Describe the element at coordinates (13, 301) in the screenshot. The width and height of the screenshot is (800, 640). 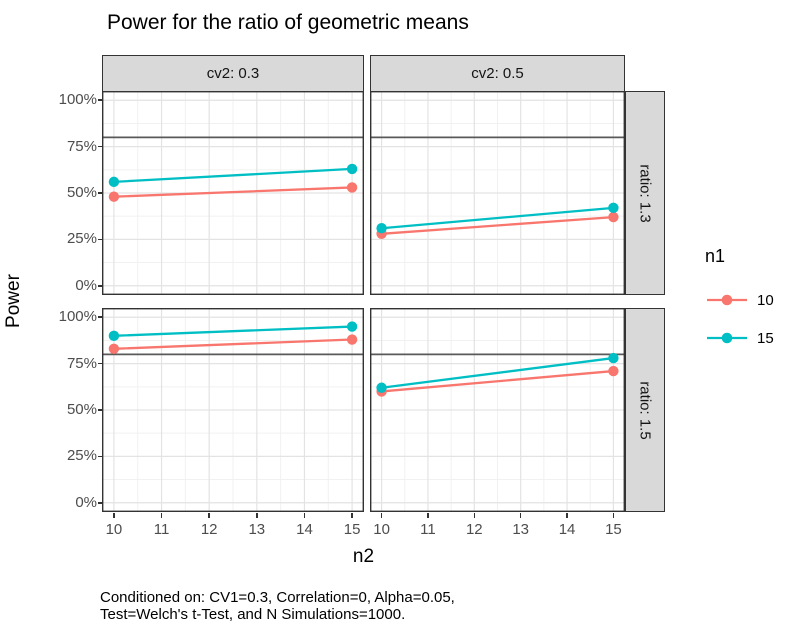
I see `y-axis-title: Power` at that location.